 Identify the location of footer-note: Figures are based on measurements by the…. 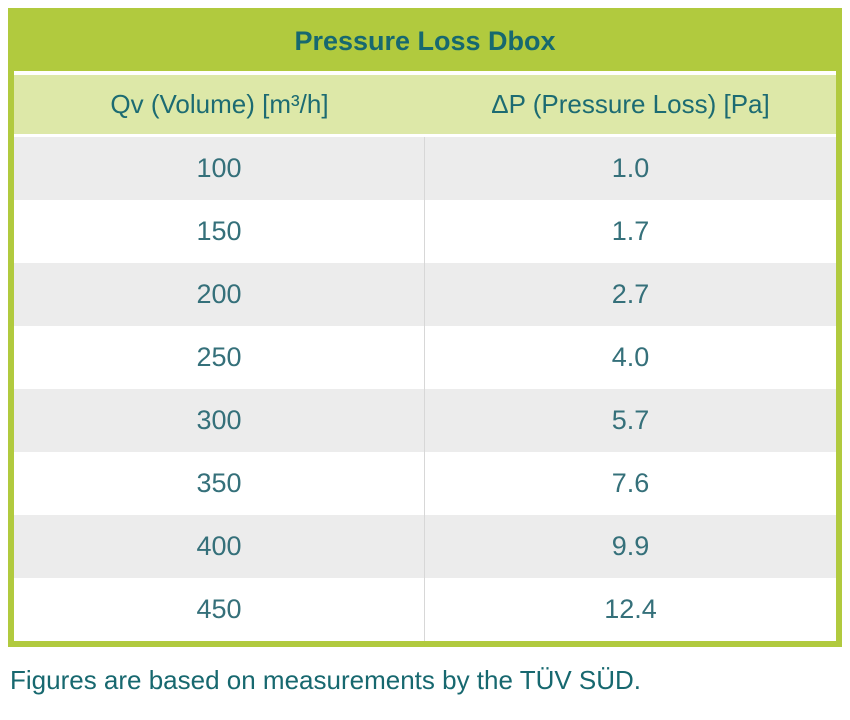
(326, 680).